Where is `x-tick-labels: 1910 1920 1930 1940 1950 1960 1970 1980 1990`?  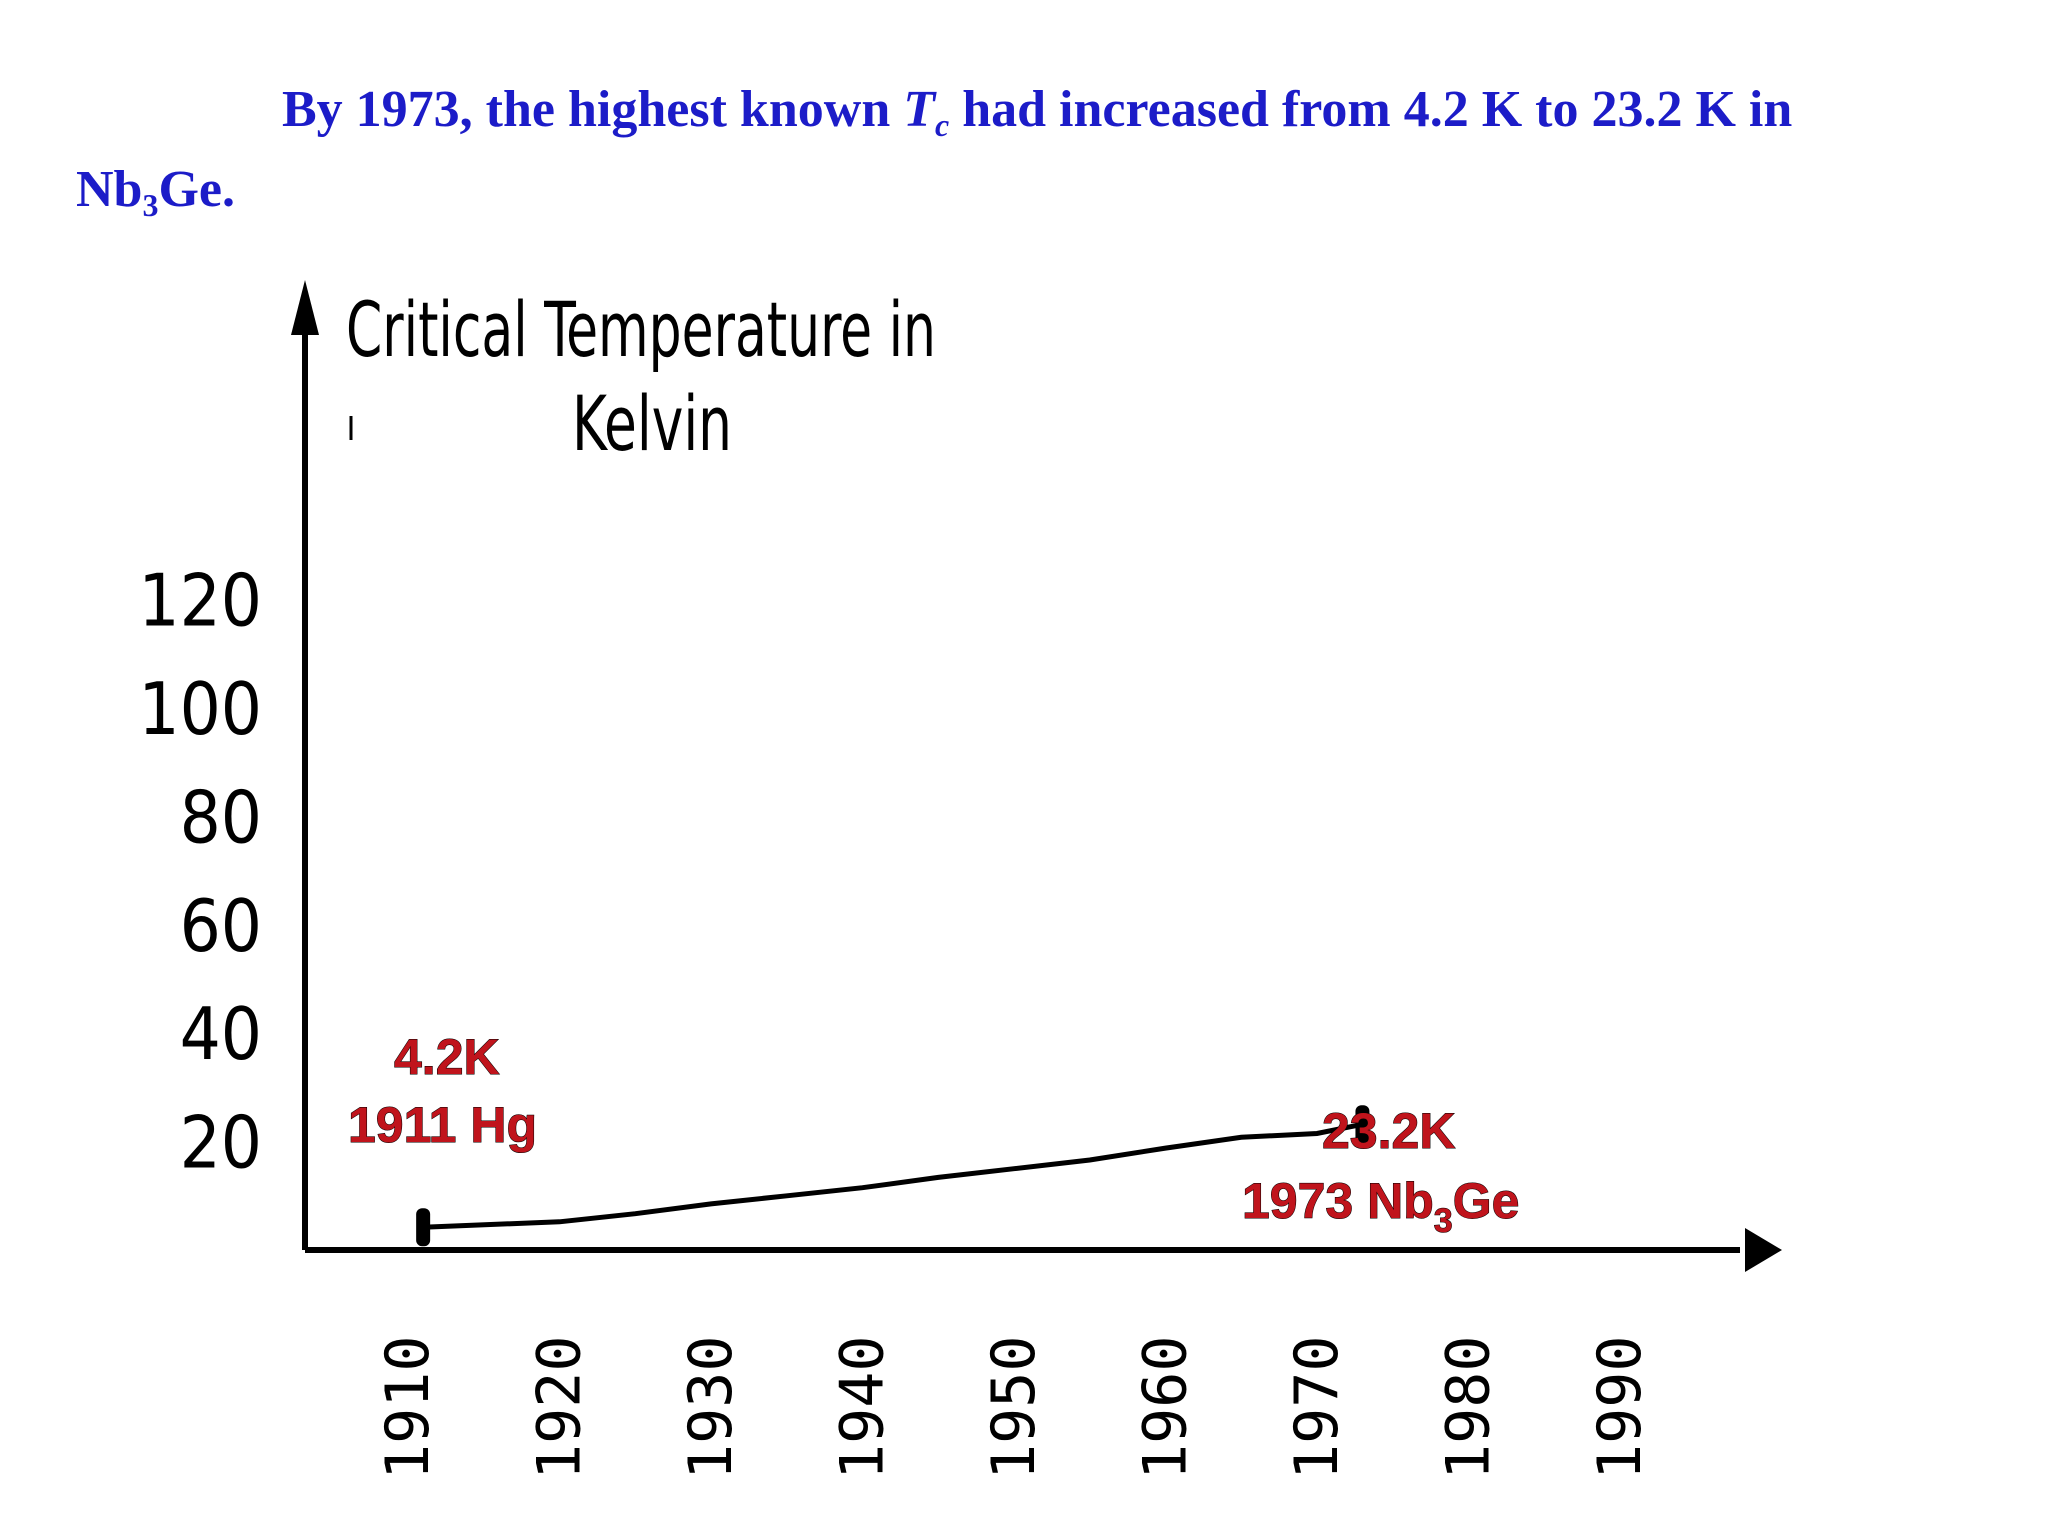 x-tick-labels: 1910 1920 1930 1940 1950 1960 1970 1980 1990 is located at coordinates (1014, 1408).